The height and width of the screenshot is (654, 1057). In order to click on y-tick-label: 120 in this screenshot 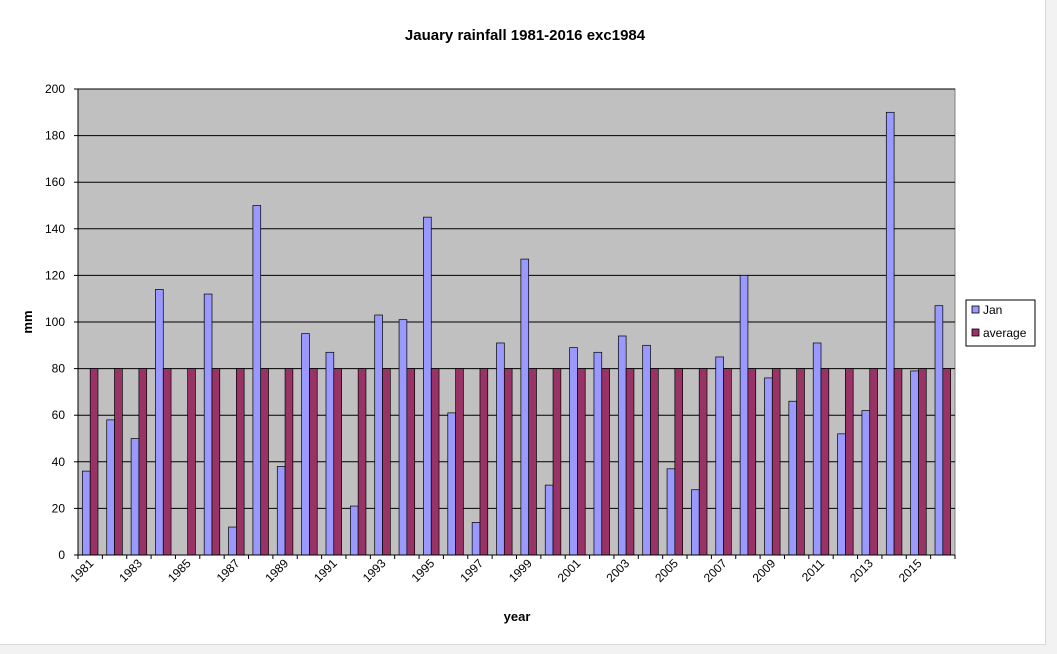, I will do `click(55, 275)`.